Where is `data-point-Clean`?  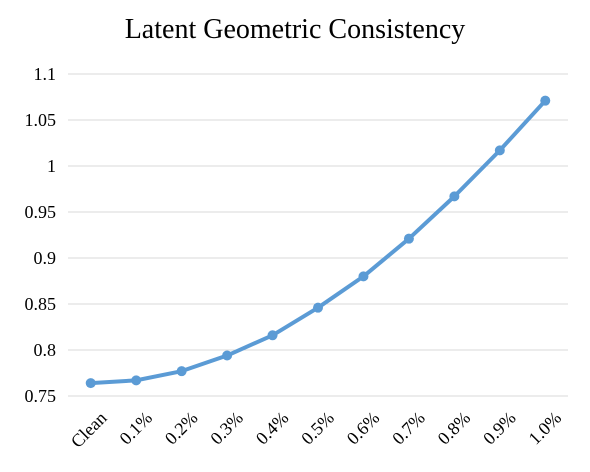 data-point-Clean is located at coordinates (90, 383).